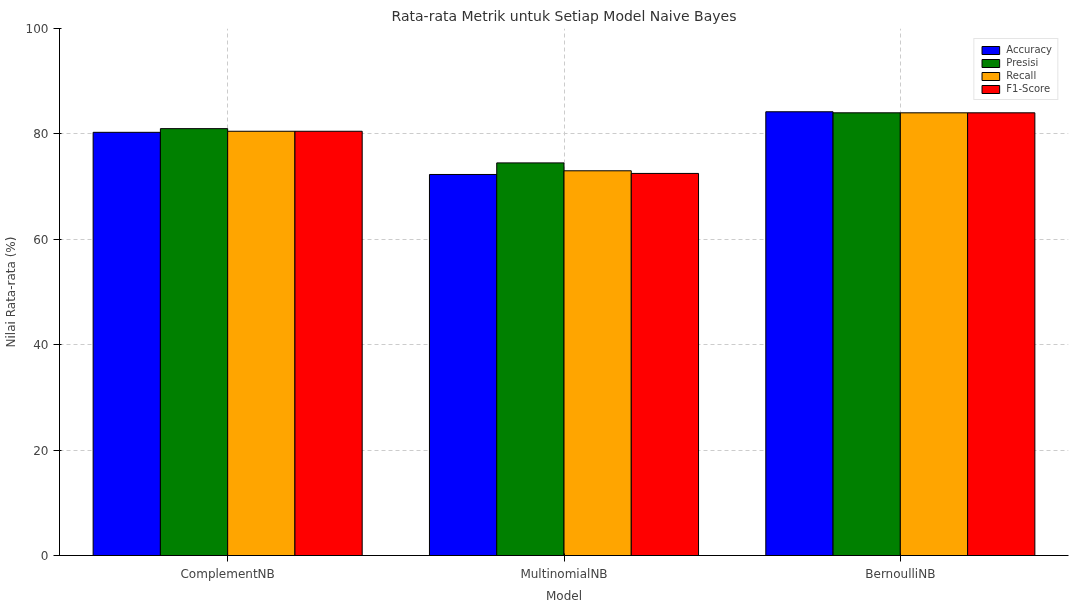  What do you see at coordinates (1028, 88) in the screenshot?
I see `legend-label: F1-Score` at bounding box center [1028, 88].